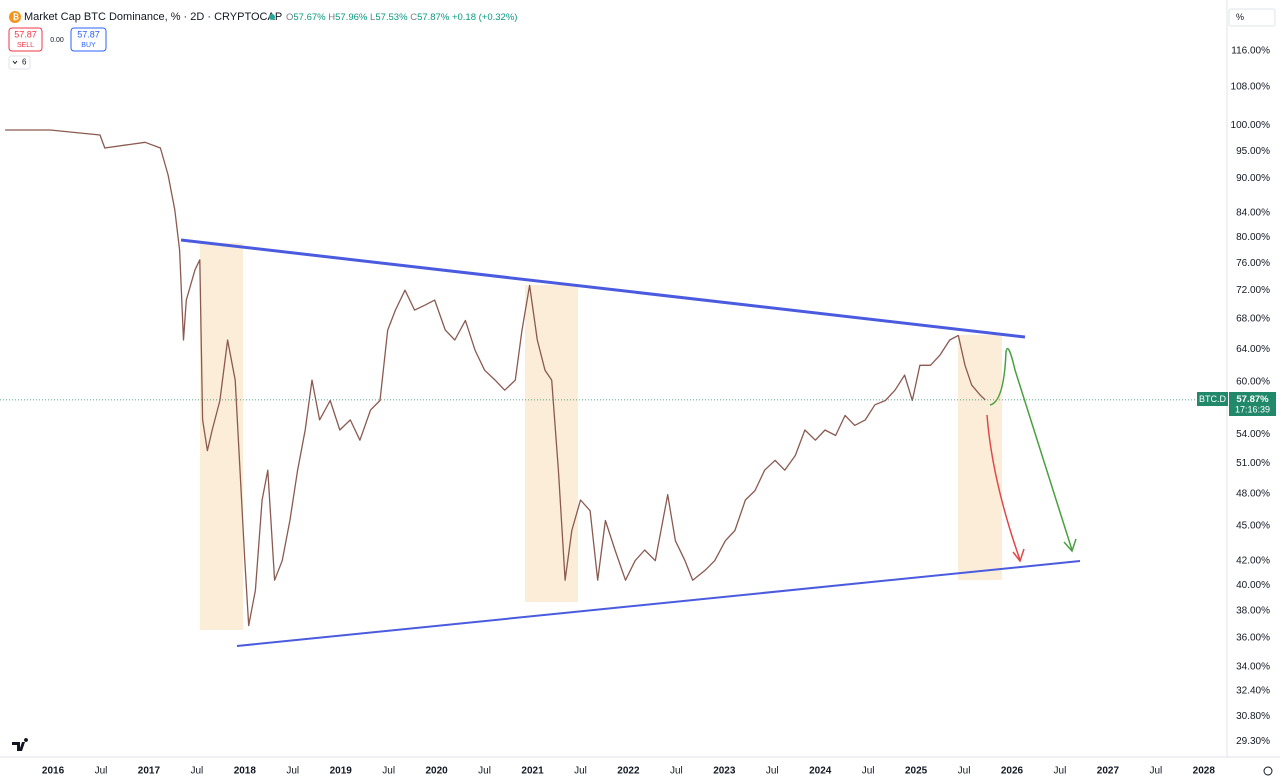 The image size is (1280, 783). Describe the element at coordinates (1253, 434) in the screenshot. I see `y-tick-label: 54.00%` at that location.